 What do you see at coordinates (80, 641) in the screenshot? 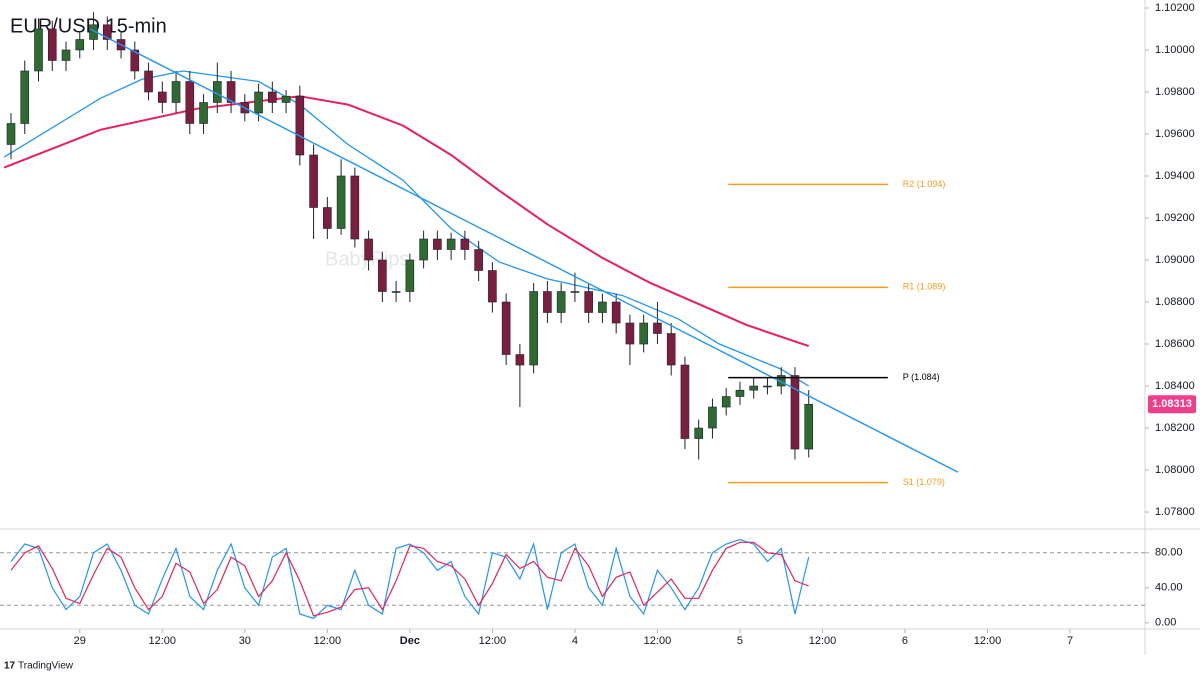
I see `x-tick-label: 29` at bounding box center [80, 641].